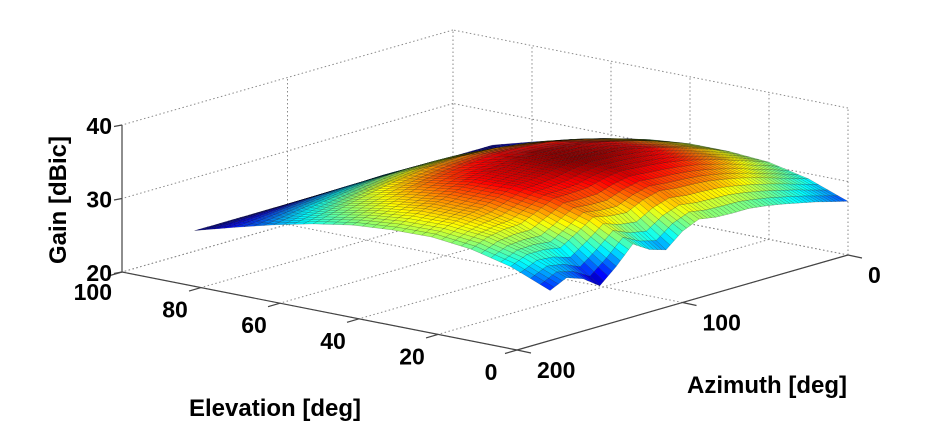 The image size is (936, 425). What do you see at coordinates (275, 408) in the screenshot?
I see `y-axis-title: Elevation [deg]` at bounding box center [275, 408].